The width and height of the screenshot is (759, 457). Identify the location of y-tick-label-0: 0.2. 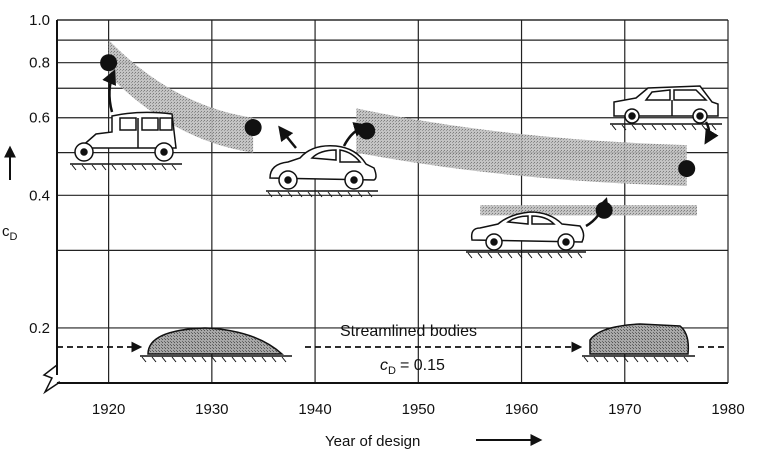
(39, 328).